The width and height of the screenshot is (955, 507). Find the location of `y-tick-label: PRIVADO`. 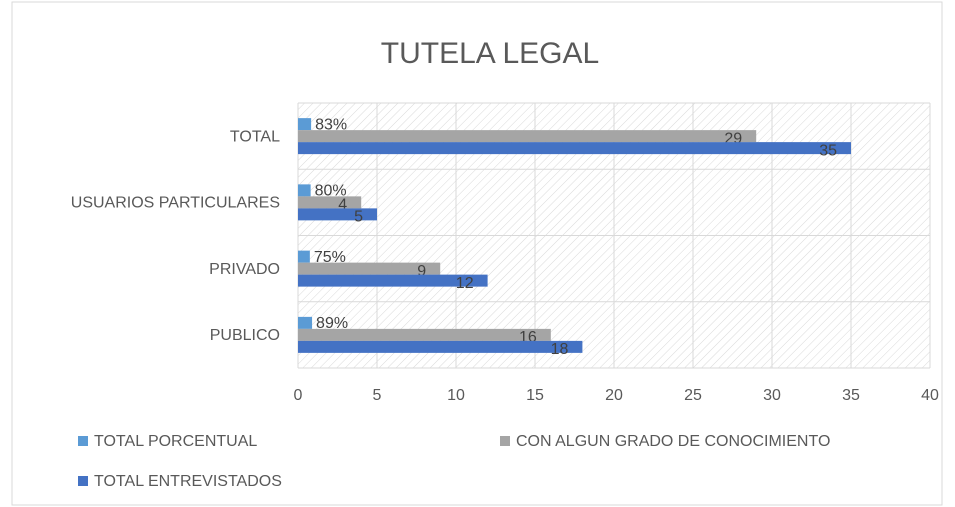

y-tick-label: PRIVADO is located at coordinates (244, 269).